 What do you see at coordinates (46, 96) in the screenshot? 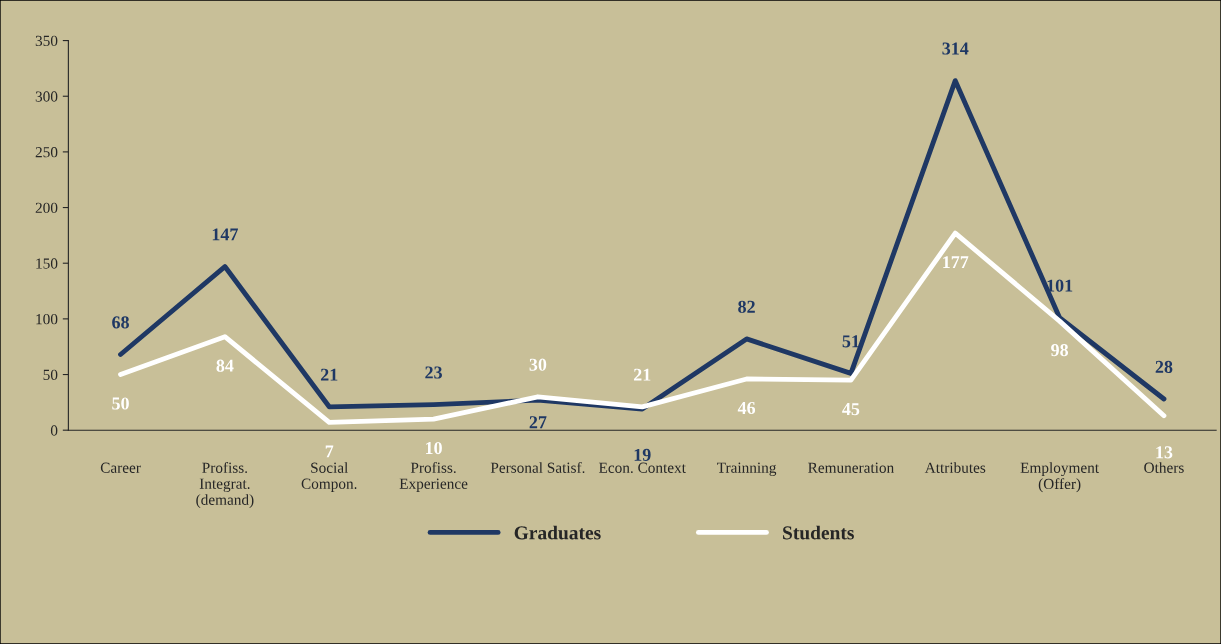
I see `y-tick-label: 300` at bounding box center [46, 96].